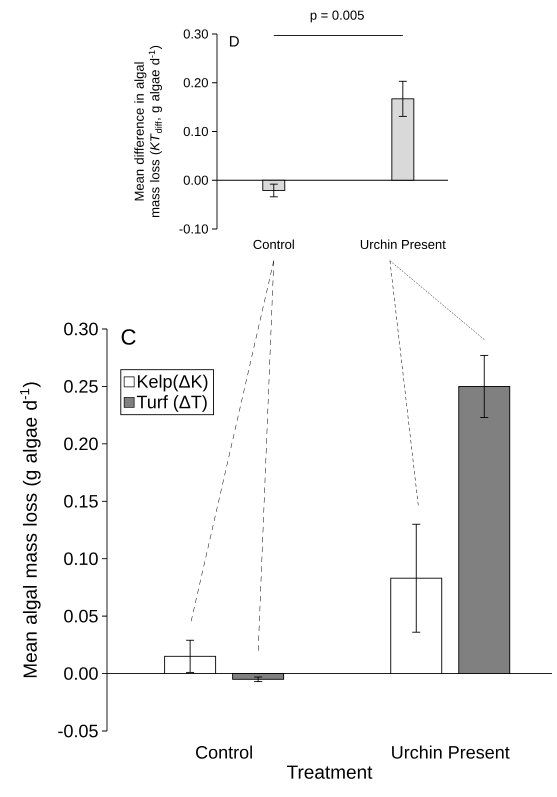  What do you see at coordinates (81, 501) in the screenshot?
I see `y-tick-label: 0.15` at bounding box center [81, 501].